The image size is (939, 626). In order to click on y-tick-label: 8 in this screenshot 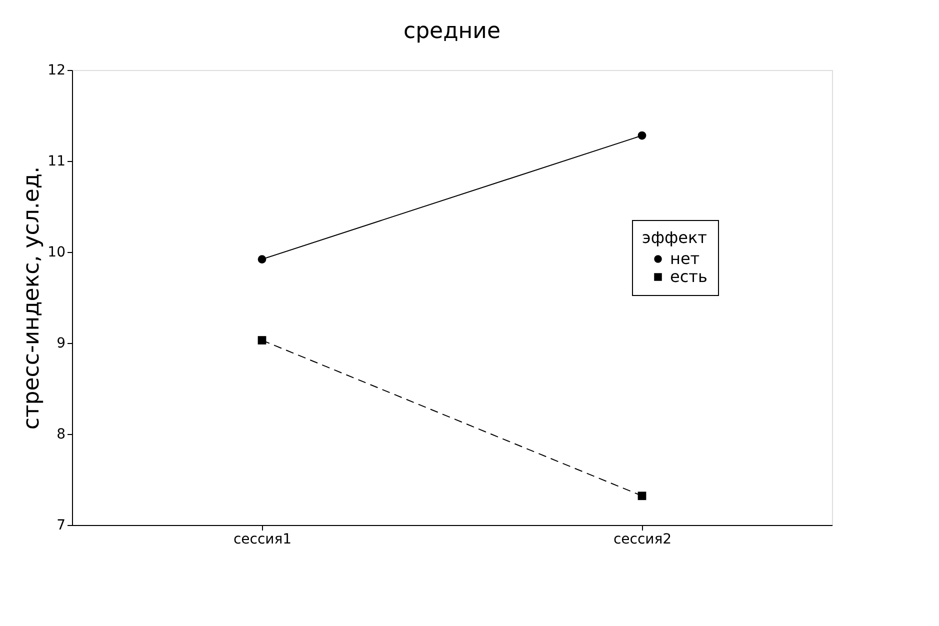, I will do `click(61, 434)`.